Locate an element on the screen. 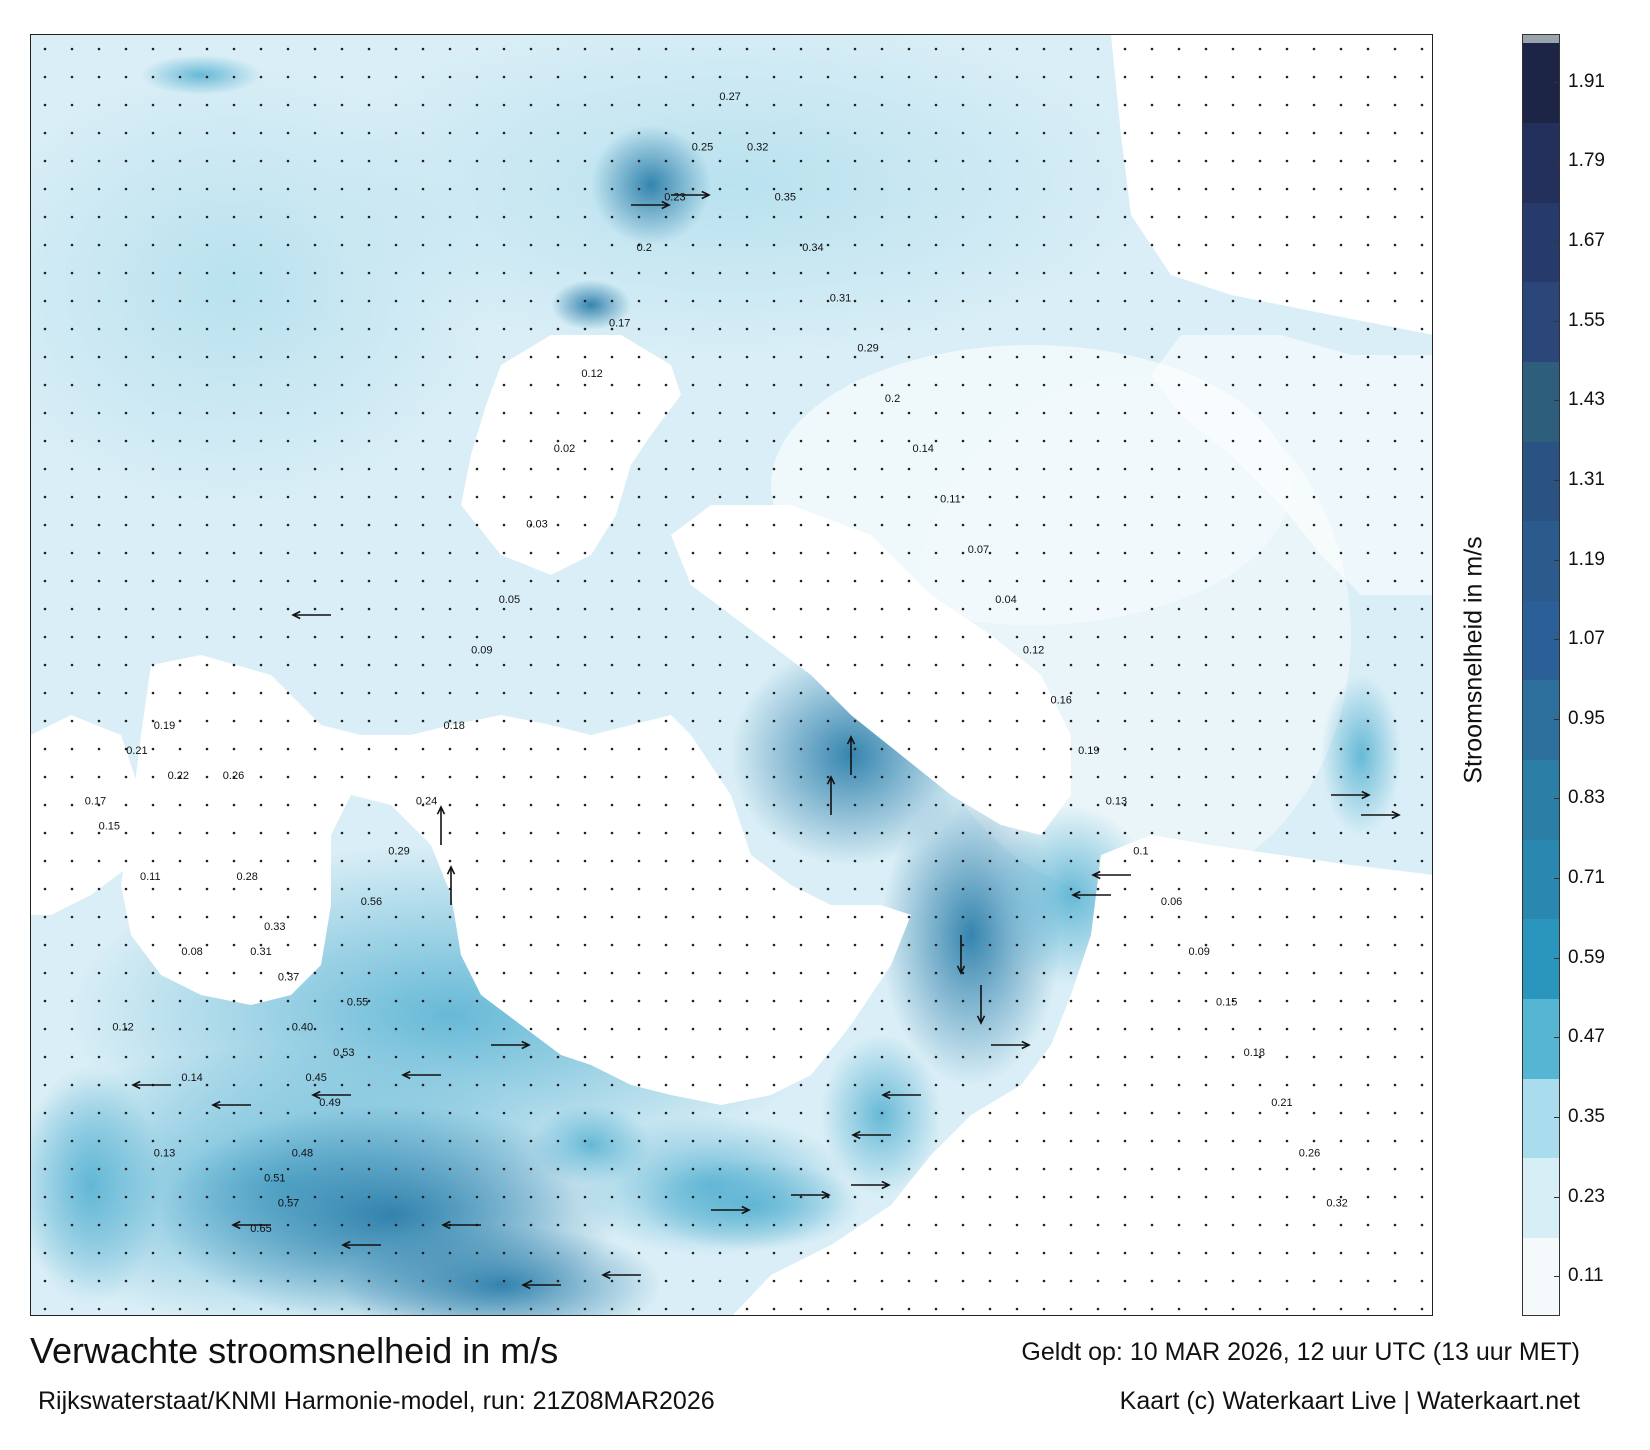  speed-value-label: 0.11 is located at coordinates (950, 500).